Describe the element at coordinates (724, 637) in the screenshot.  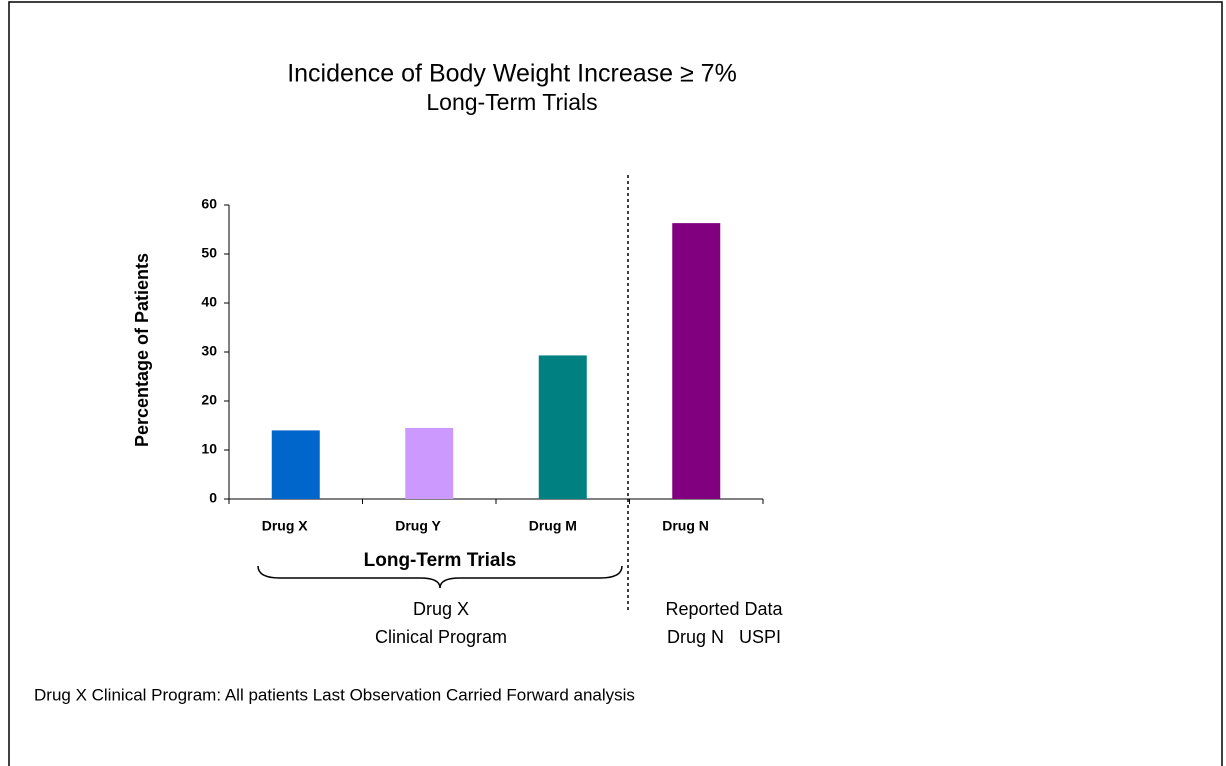
I see `right-note: Drug N USPI` at that location.